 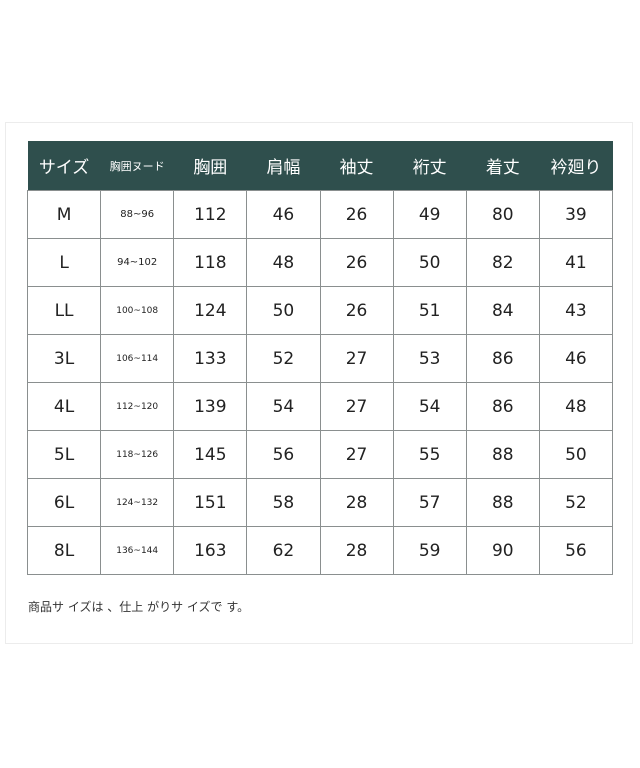 What do you see at coordinates (429, 454) in the screenshot?
I see `table-cell: 55` at bounding box center [429, 454].